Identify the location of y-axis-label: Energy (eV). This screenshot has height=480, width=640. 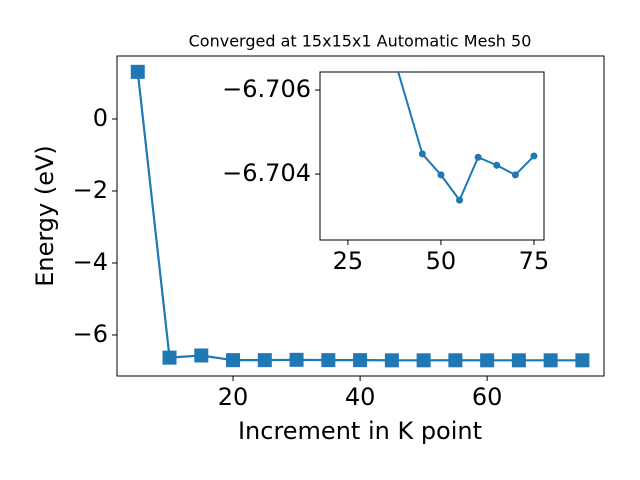
(45, 216).